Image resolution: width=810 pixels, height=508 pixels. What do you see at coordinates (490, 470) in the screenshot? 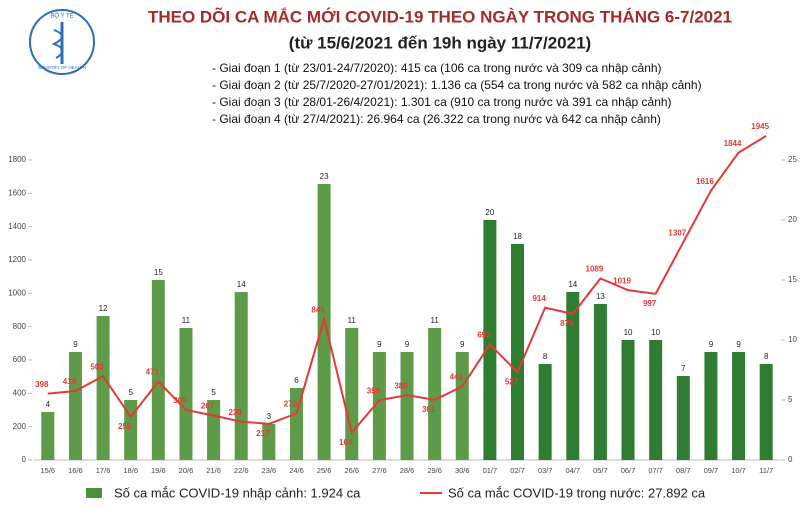
I see `x-tick-label: 01/7` at bounding box center [490, 470].